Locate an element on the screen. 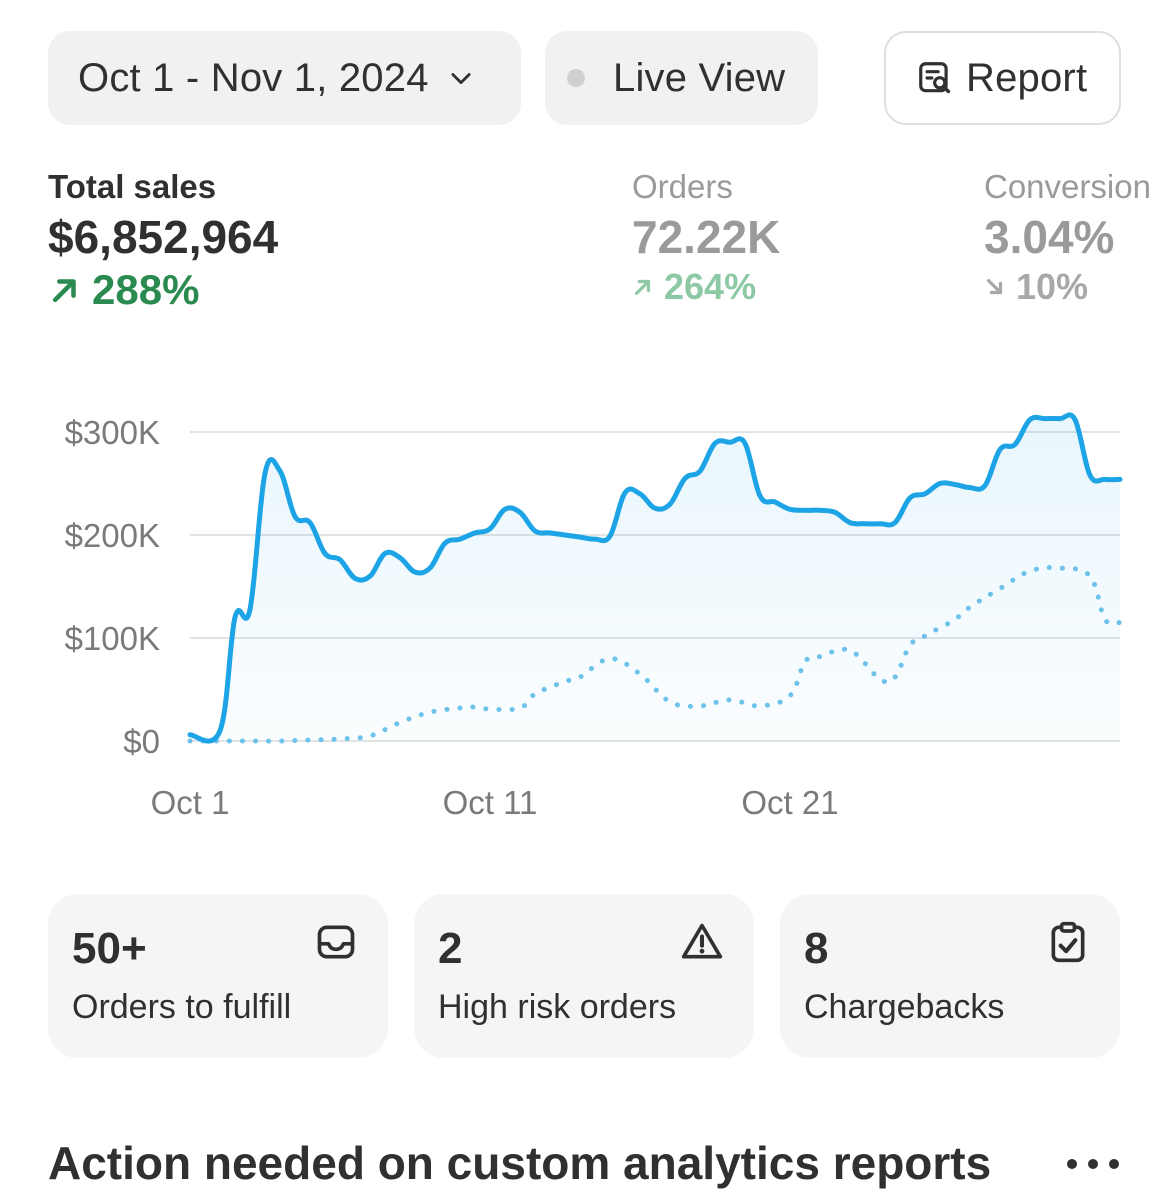  metric-label: Conversion is located at coordinates (1067, 186).